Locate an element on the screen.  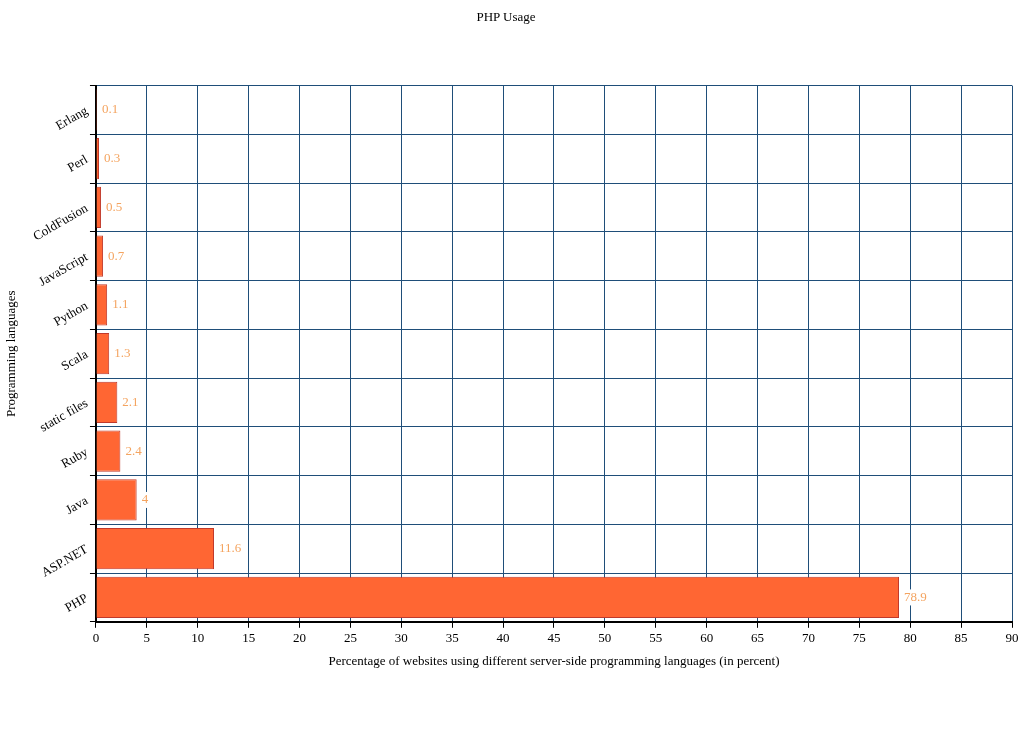
x-tick-label: 10 is located at coordinates (198, 638).